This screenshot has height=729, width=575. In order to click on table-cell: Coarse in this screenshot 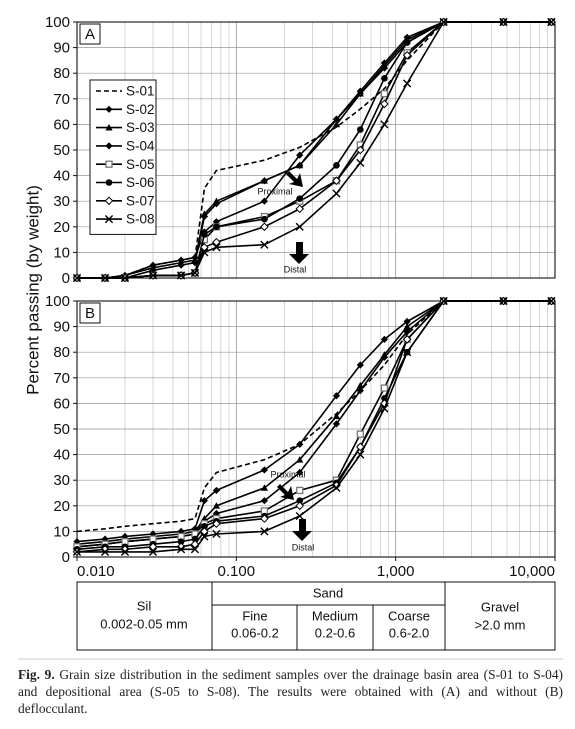, I will do `click(409, 615)`.